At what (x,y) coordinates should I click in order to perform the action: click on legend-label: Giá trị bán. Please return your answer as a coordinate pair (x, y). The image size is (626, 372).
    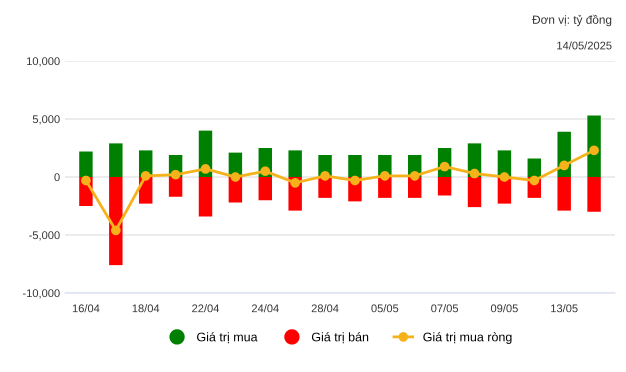
    Looking at the image, I should click on (340, 338).